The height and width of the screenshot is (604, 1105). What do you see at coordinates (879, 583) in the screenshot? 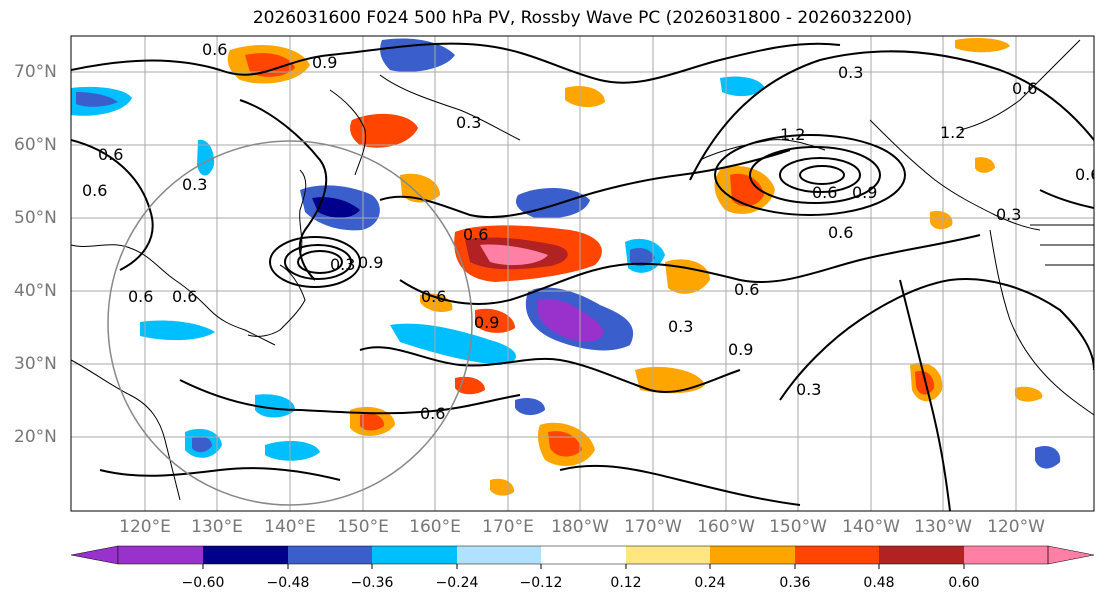
I see `colorbar-tick-label: 0.48` at bounding box center [879, 583].